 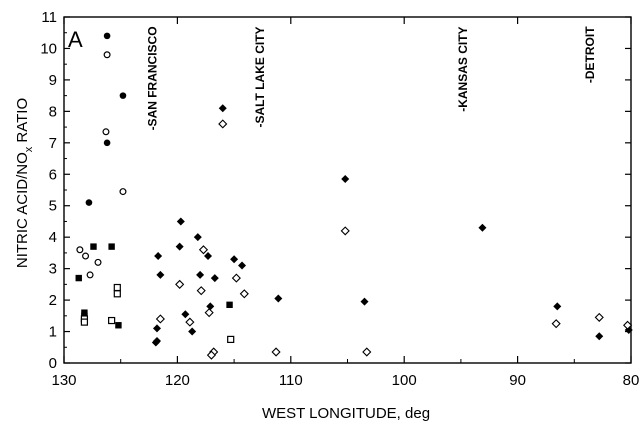 I want to click on y-tick-label: 3, so click(x=53, y=269).